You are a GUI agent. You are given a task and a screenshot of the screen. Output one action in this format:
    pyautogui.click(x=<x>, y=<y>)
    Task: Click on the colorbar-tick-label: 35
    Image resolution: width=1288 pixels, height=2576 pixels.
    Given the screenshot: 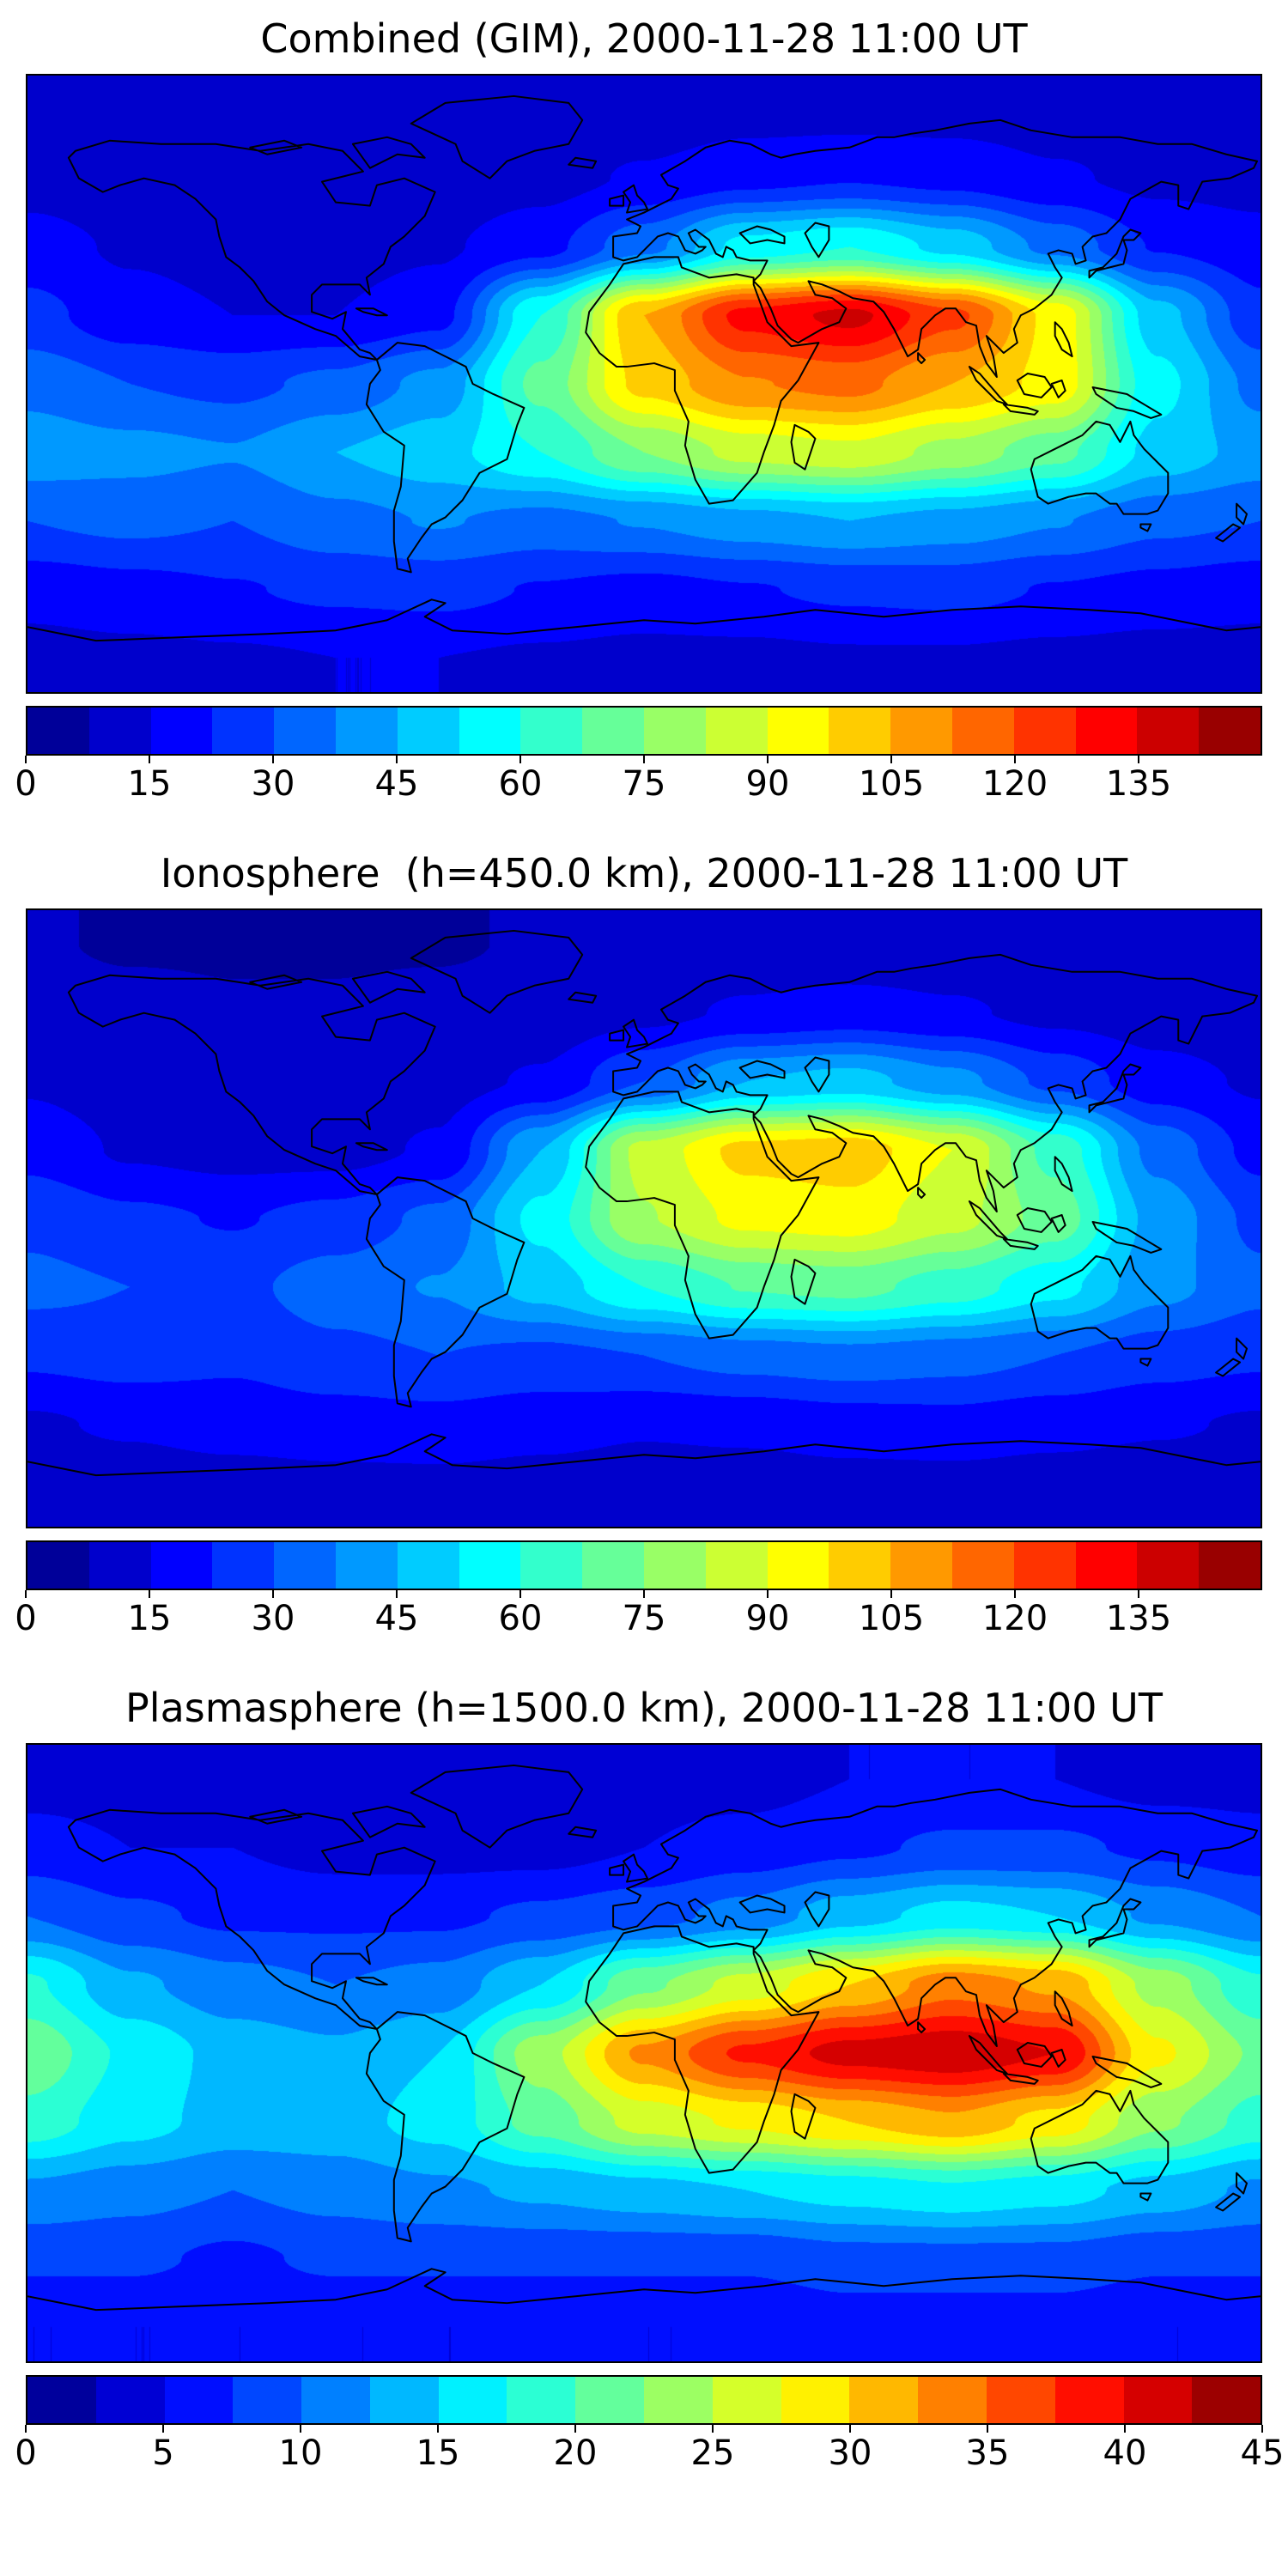 What is the action you would take?
    pyautogui.click(x=987, y=2453)
    